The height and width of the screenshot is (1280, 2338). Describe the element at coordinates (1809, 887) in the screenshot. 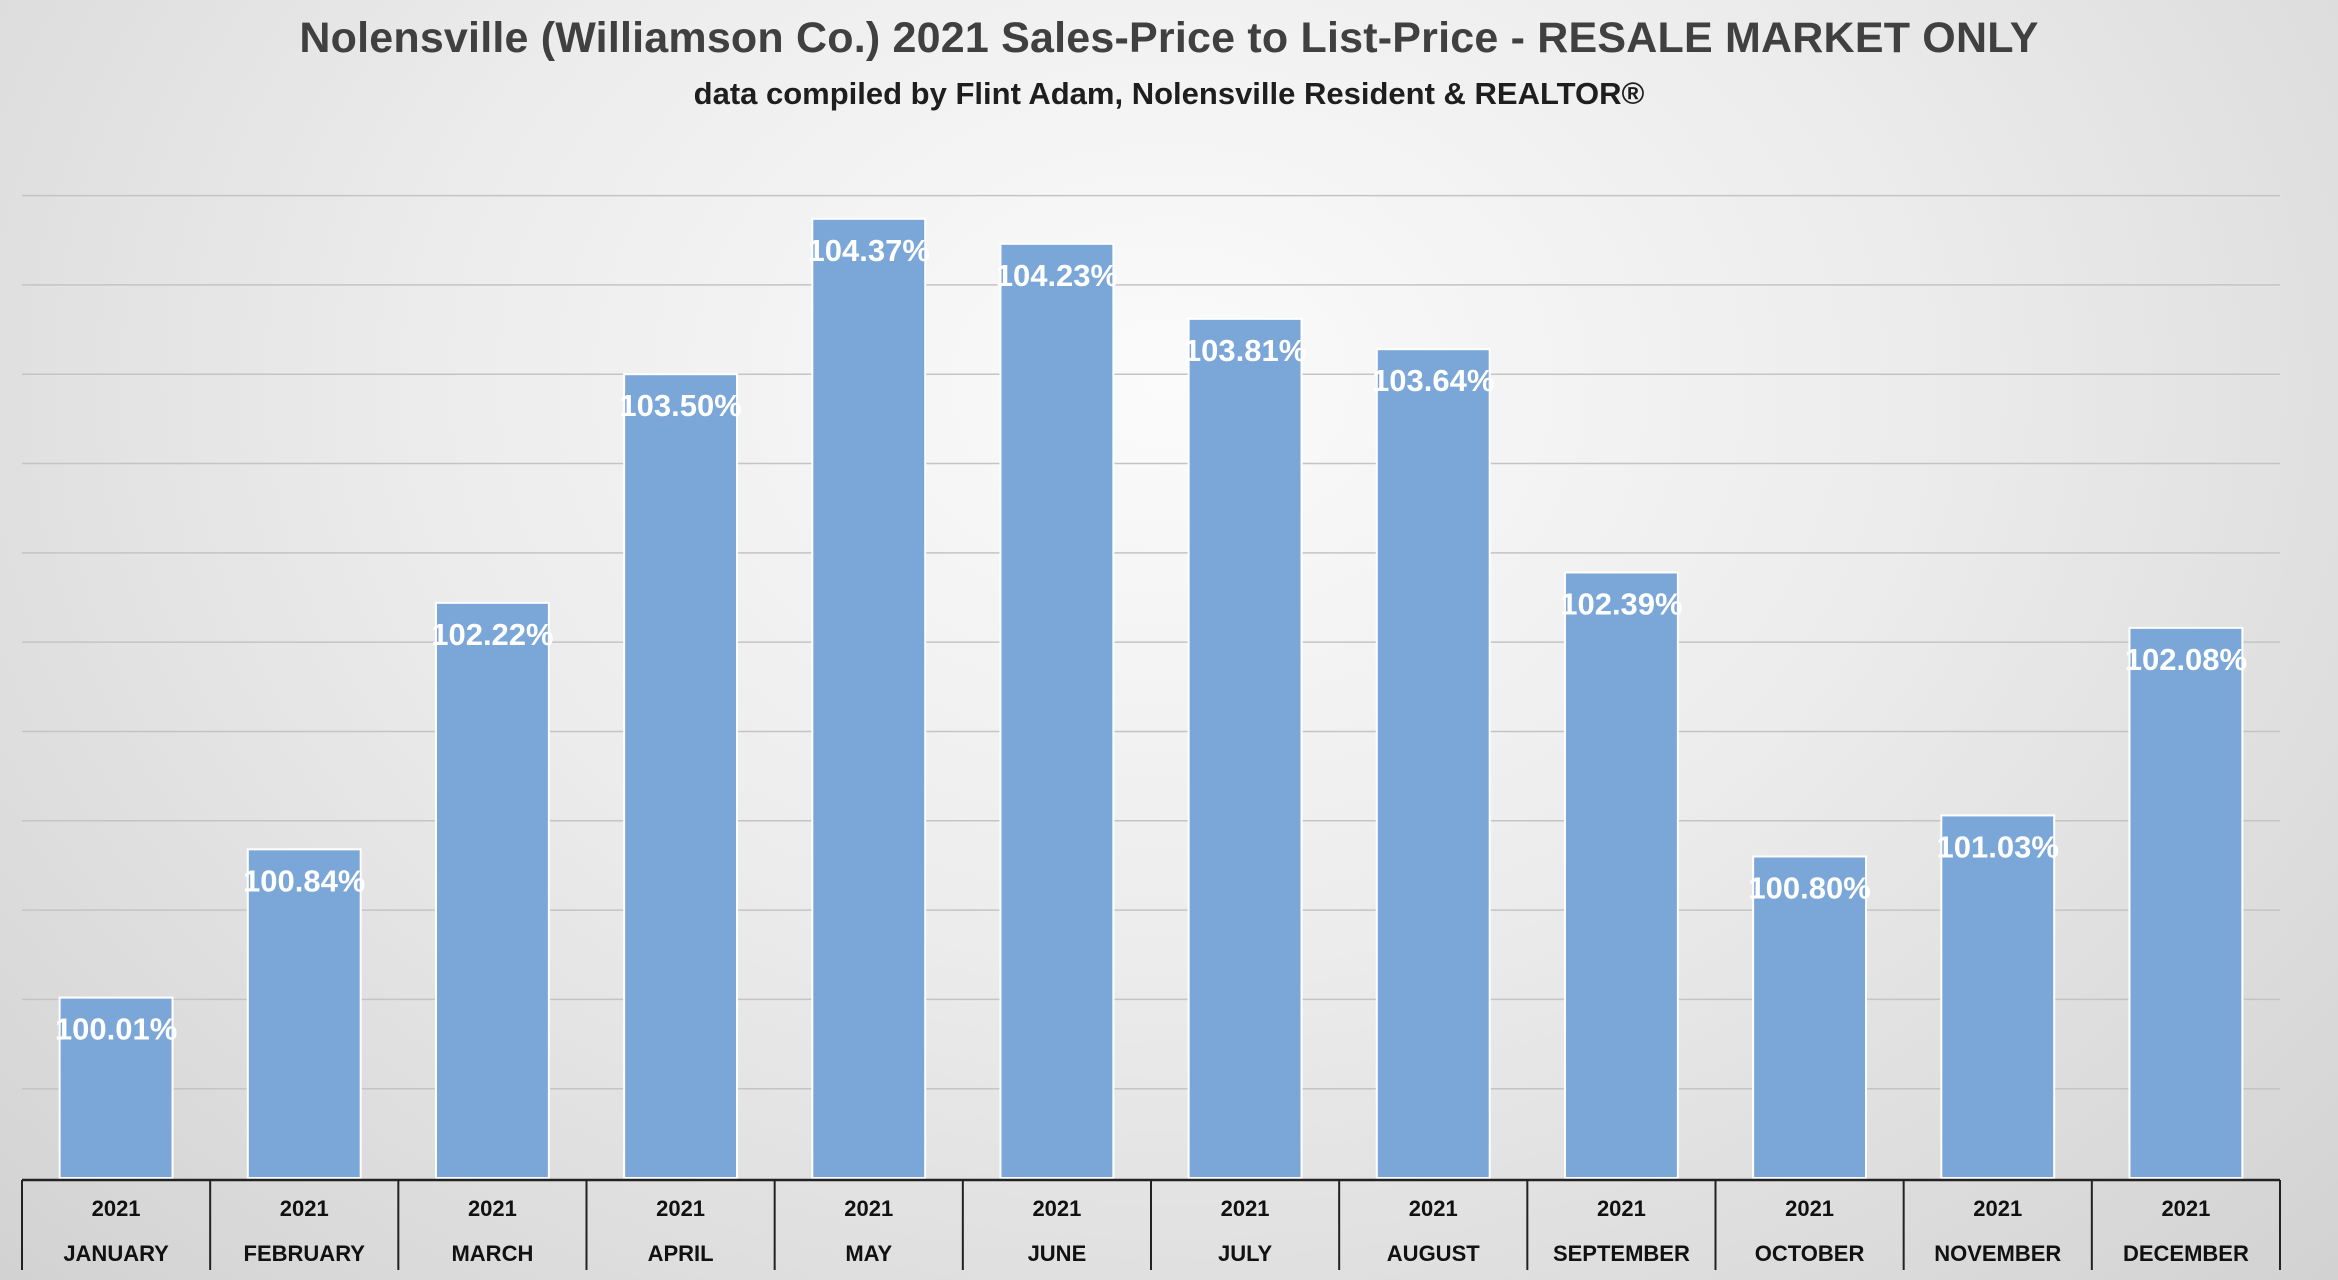

I see `data-label: 100.80%` at that location.